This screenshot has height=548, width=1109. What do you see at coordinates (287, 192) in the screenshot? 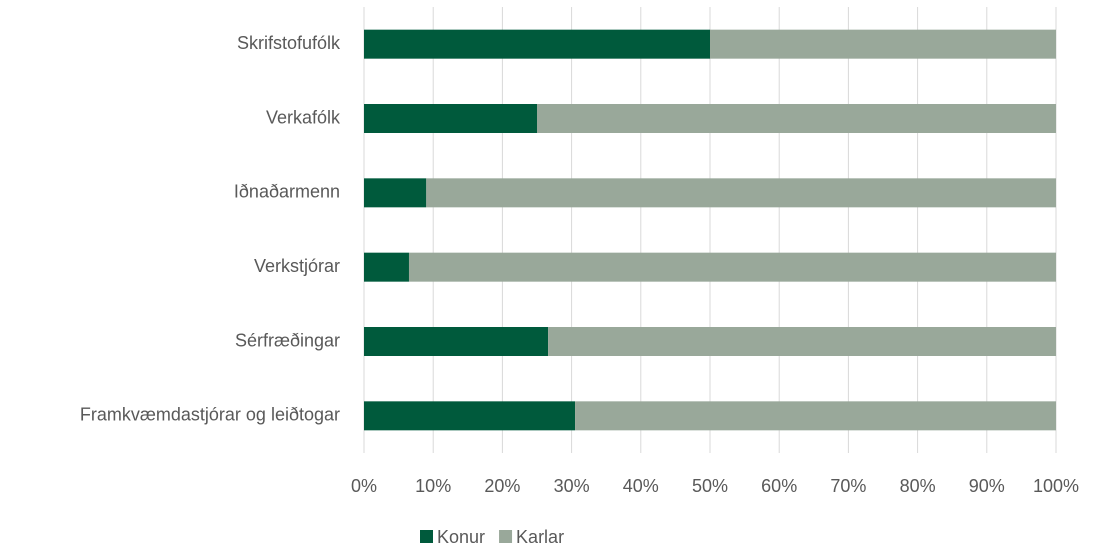
I see `y-tick-label: Iðnaðarmenn` at bounding box center [287, 192].